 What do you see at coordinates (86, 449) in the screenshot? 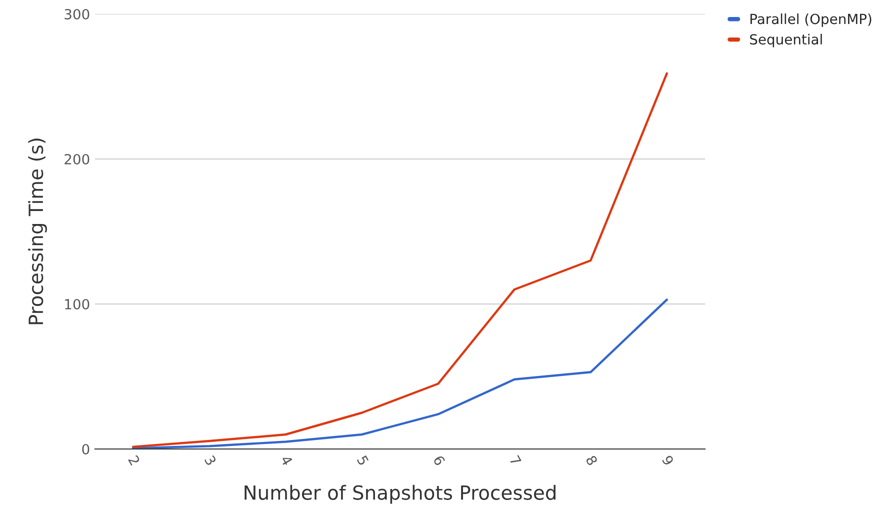
I see `y-tick-label: 0` at bounding box center [86, 449].